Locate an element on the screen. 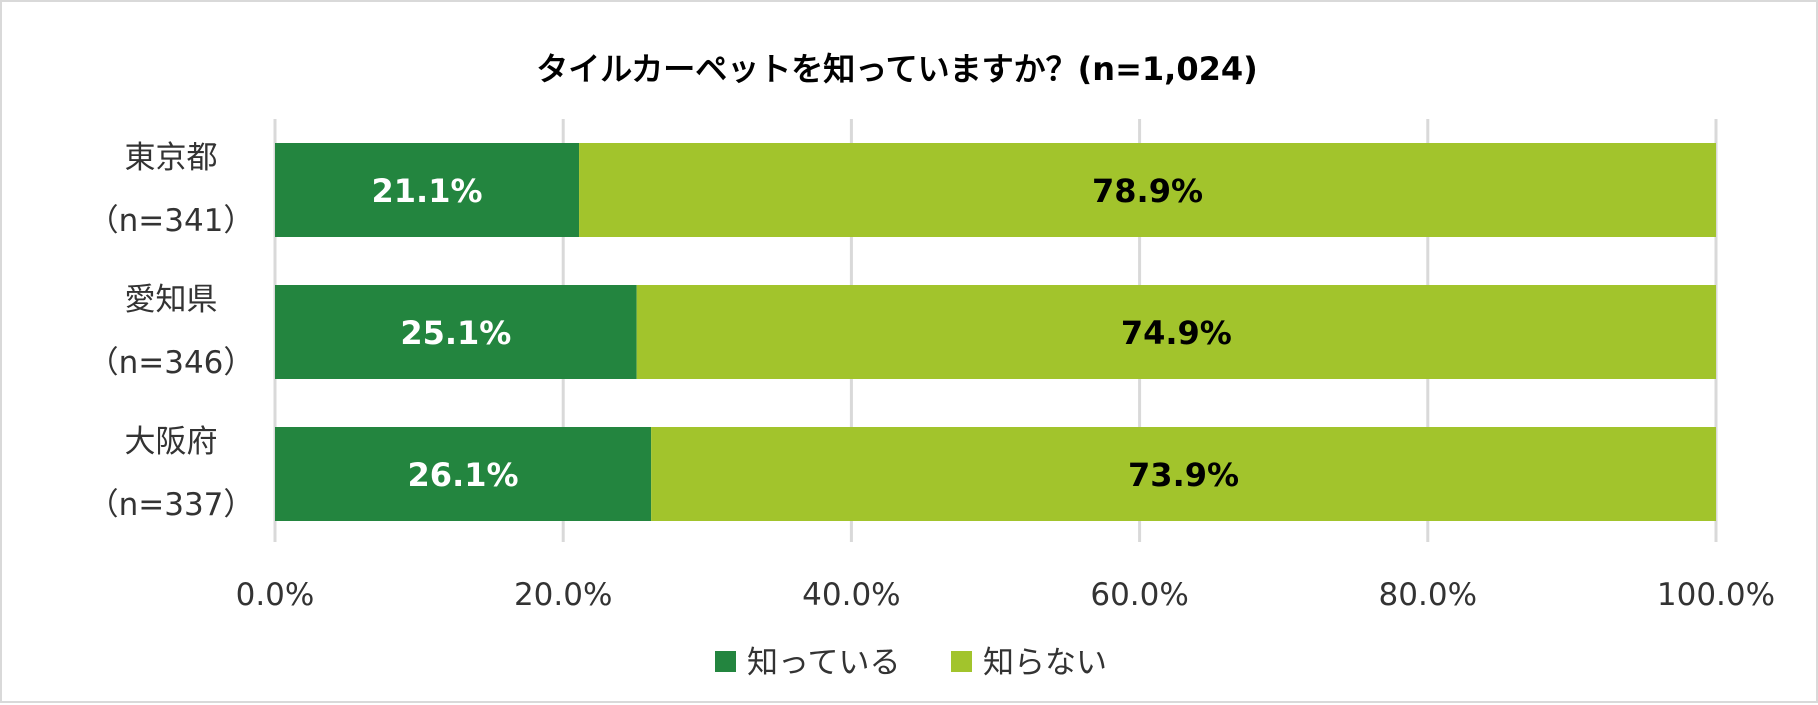 Image resolution: width=1818 pixels, height=705 pixels. data-label: 78.9% is located at coordinates (1147, 191).